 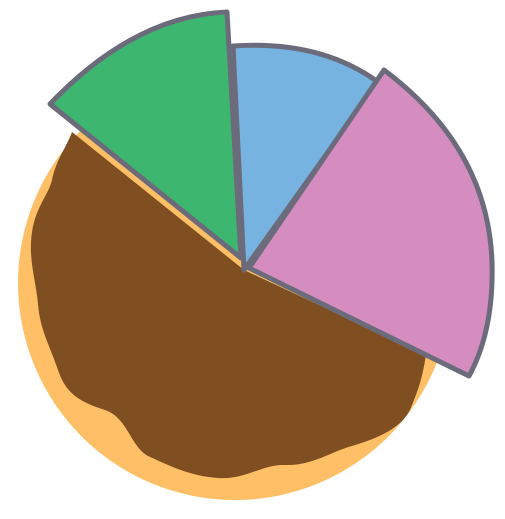 I want to click on pie-slice-blue, so click(x=305, y=157).